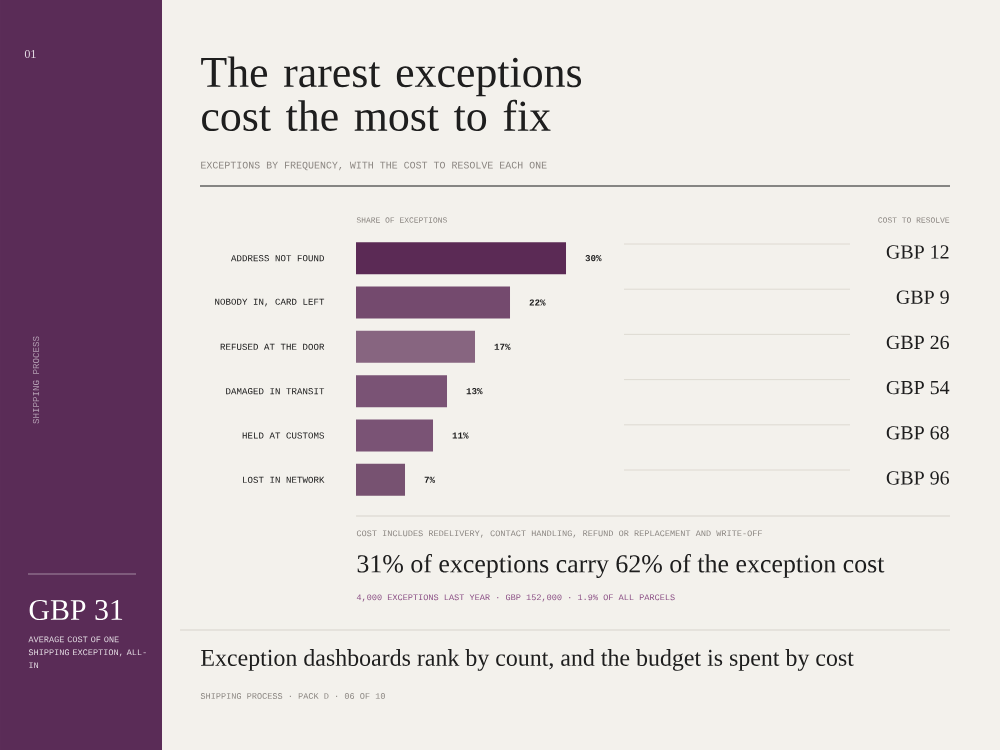  I want to click on text: GBP 68, so click(917, 433).